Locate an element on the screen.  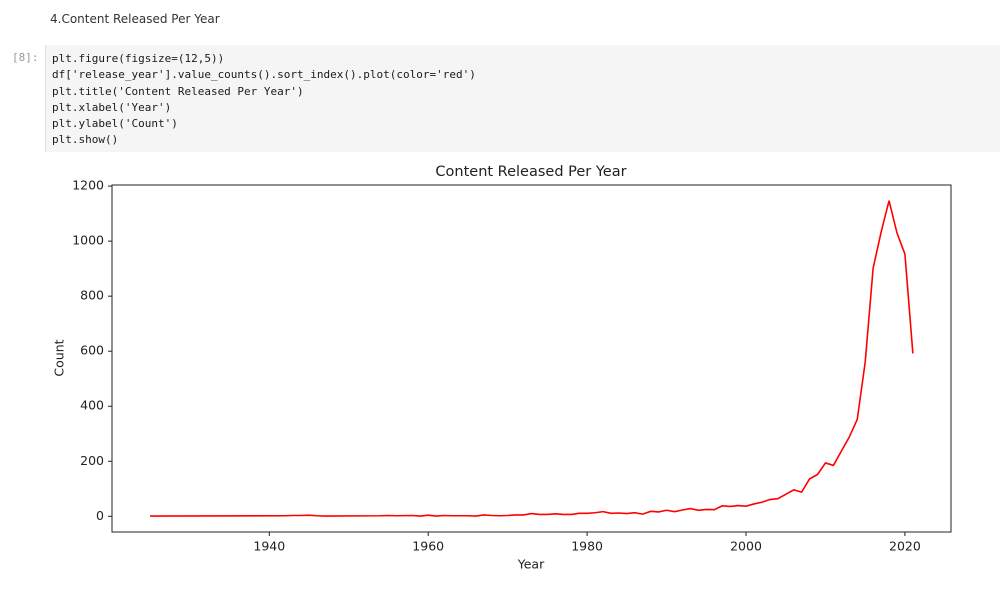
code-line: plt.xlabel('Year') is located at coordinates (112, 107).